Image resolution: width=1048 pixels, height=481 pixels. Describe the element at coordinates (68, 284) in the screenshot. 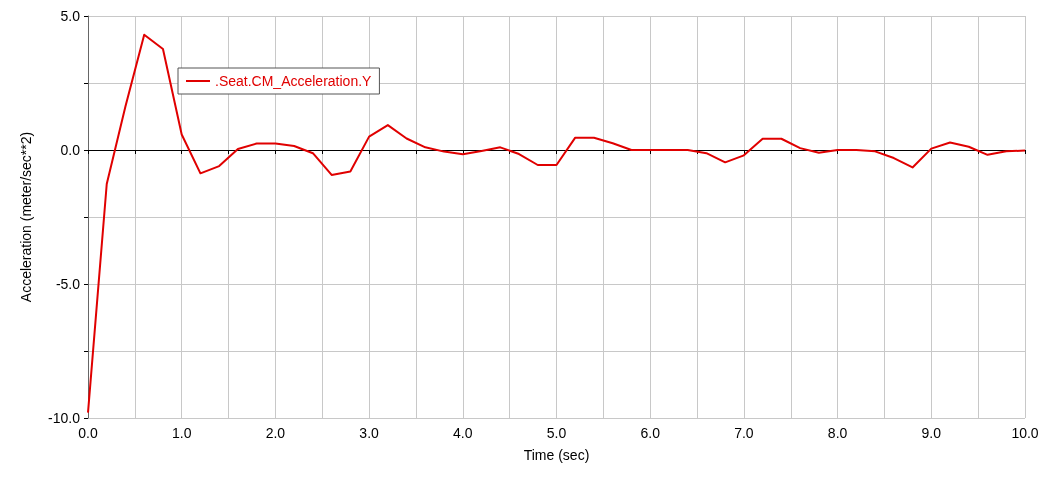

I see `y-tick-label: -5.0` at that location.